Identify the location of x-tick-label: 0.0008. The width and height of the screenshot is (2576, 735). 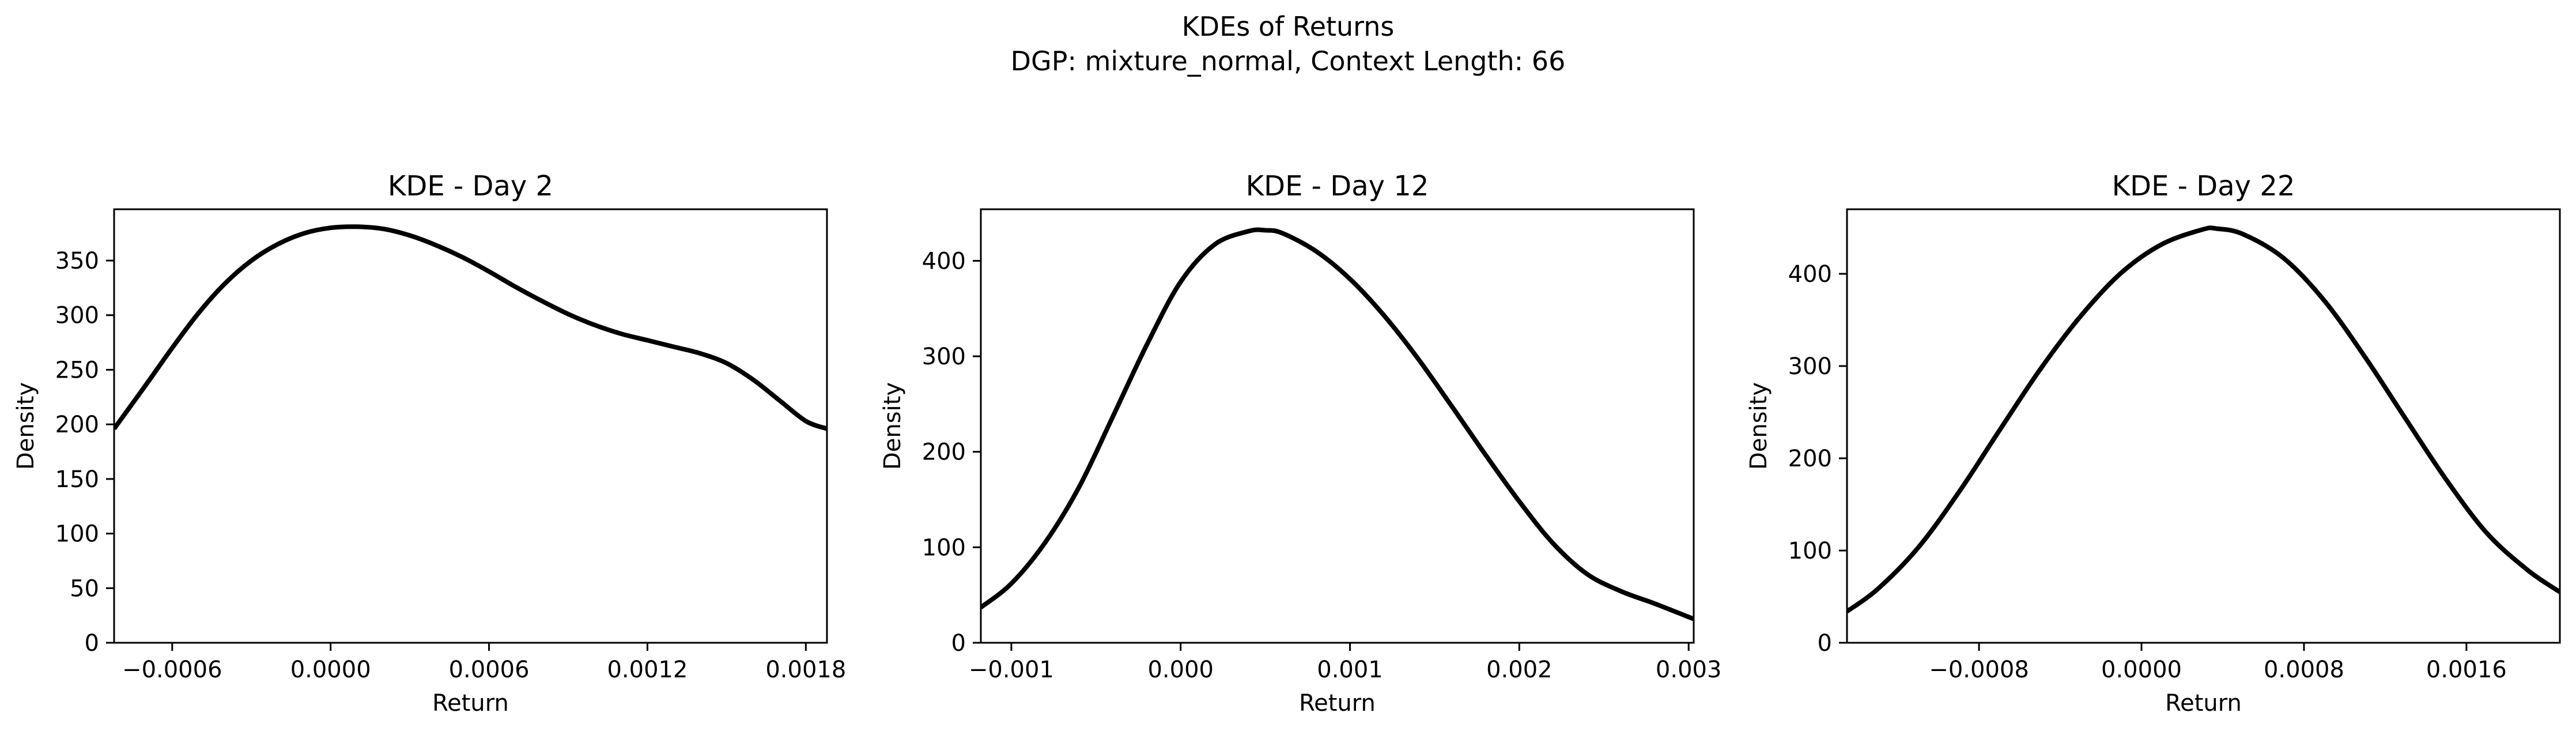
(2304, 670).